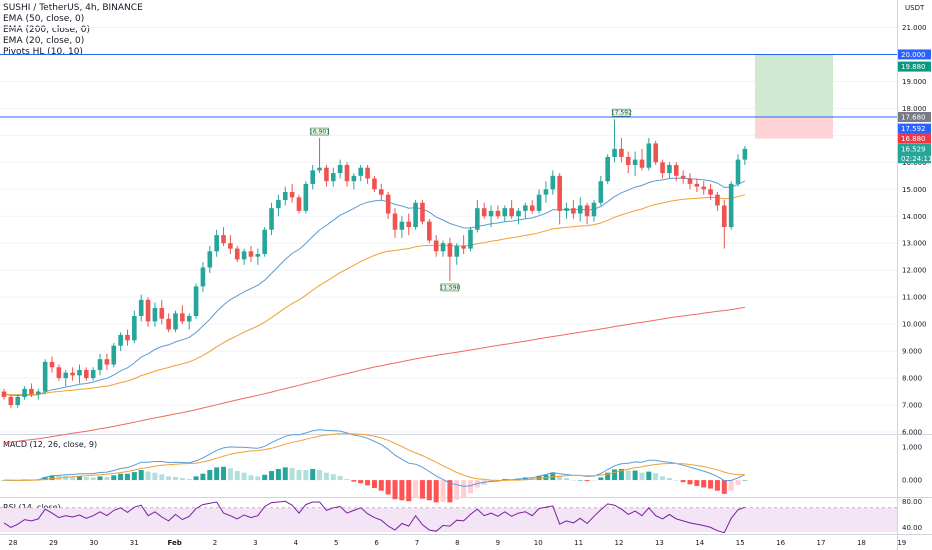  What do you see at coordinates (450, 287) in the screenshot?
I see `pivot-label-box` at bounding box center [450, 287].